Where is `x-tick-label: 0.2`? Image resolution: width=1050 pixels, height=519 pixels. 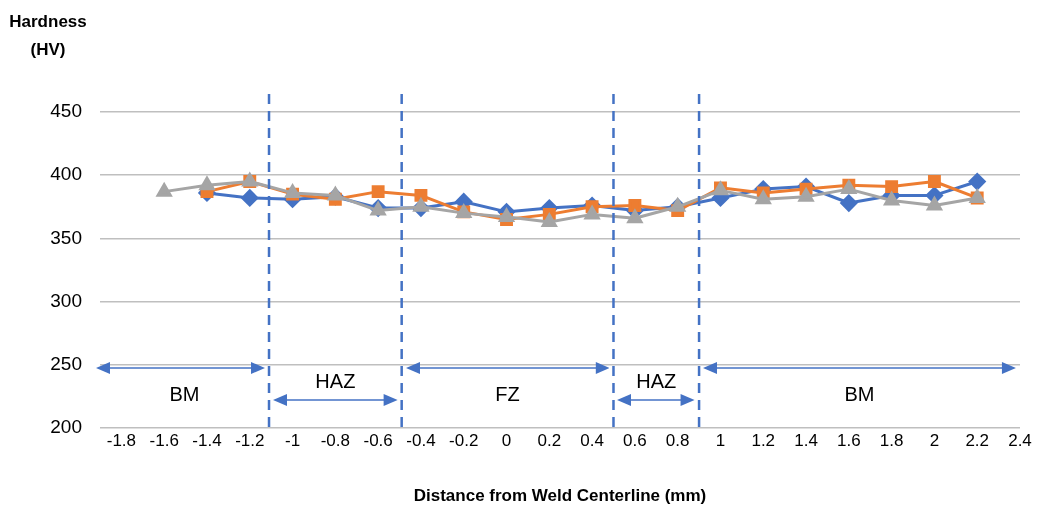
x-tick-label: 0.2 is located at coordinates (549, 440).